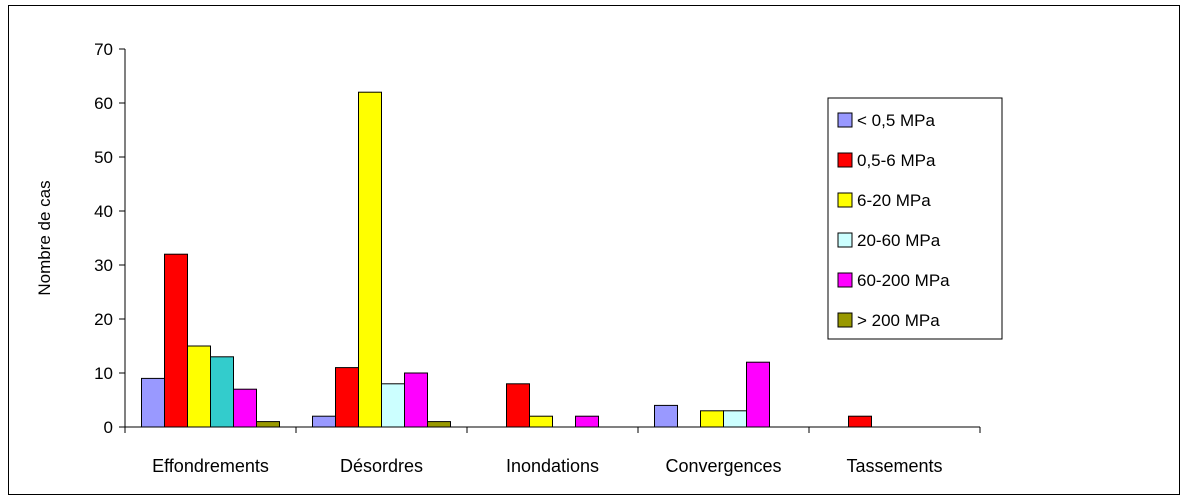 The height and width of the screenshot is (504, 1190). What do you see at coordinates (723, 466) in the screenshot?
I see `x-tick-label: Convergences` at bounding box center [723, 466].